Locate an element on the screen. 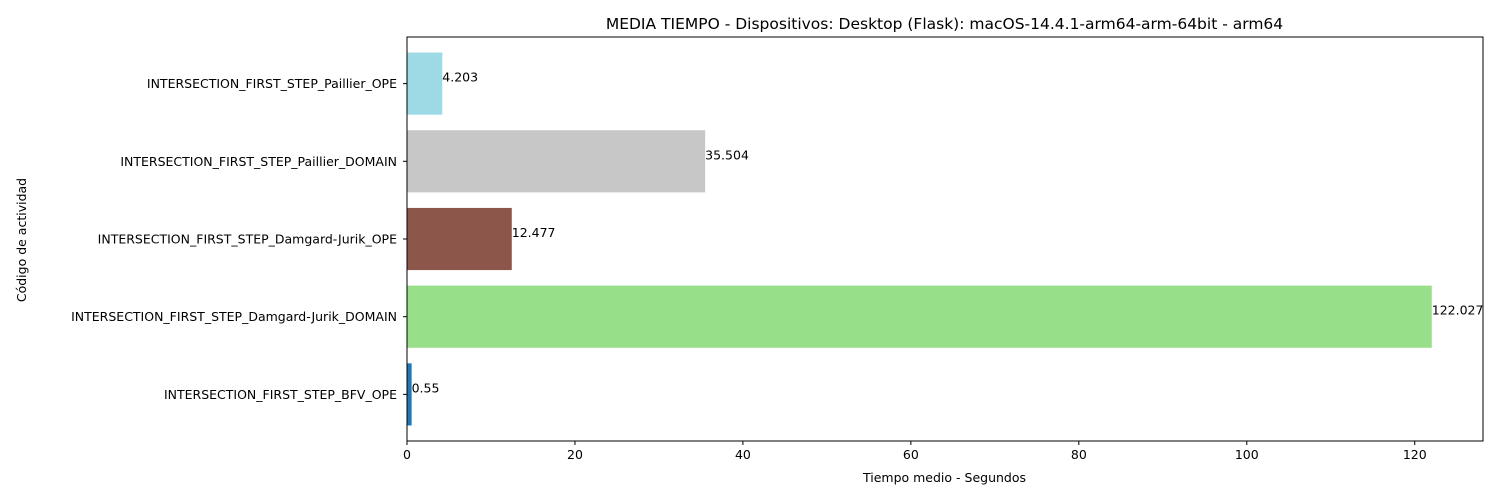 The height and width of the screenshot is (504, 1500). x-axis-label: Tiempo medio - Segundos is located at coordinates (944, 477).